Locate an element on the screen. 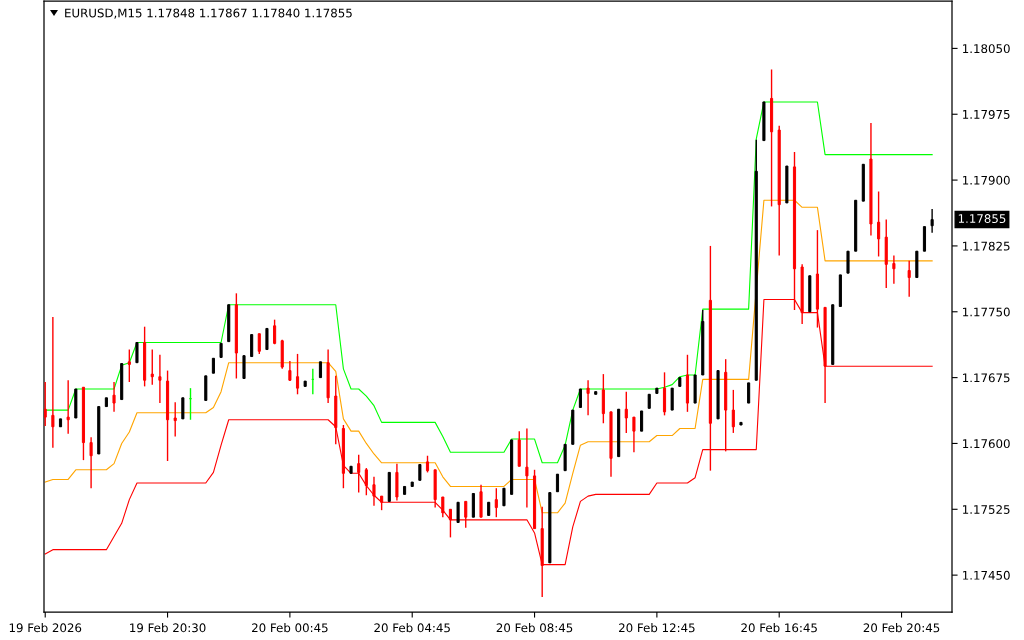  x-tick-label: 19 Feb 20:30 is located at coordinates (168, 628).